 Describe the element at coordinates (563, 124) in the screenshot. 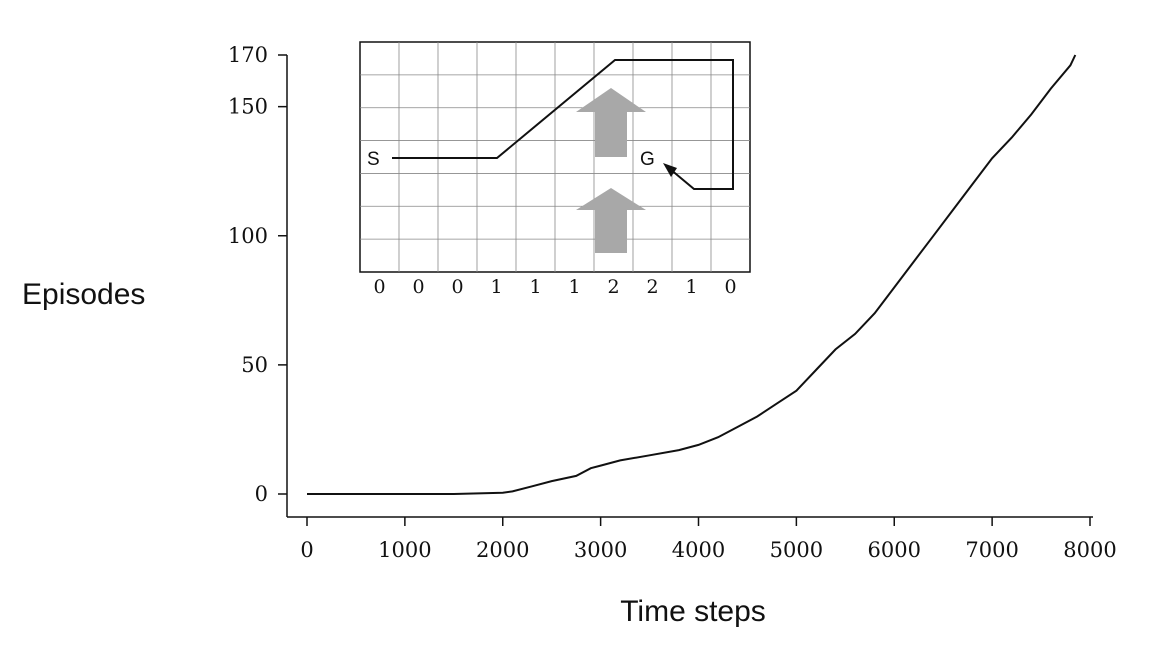

I see `trajectory-path` at that location.